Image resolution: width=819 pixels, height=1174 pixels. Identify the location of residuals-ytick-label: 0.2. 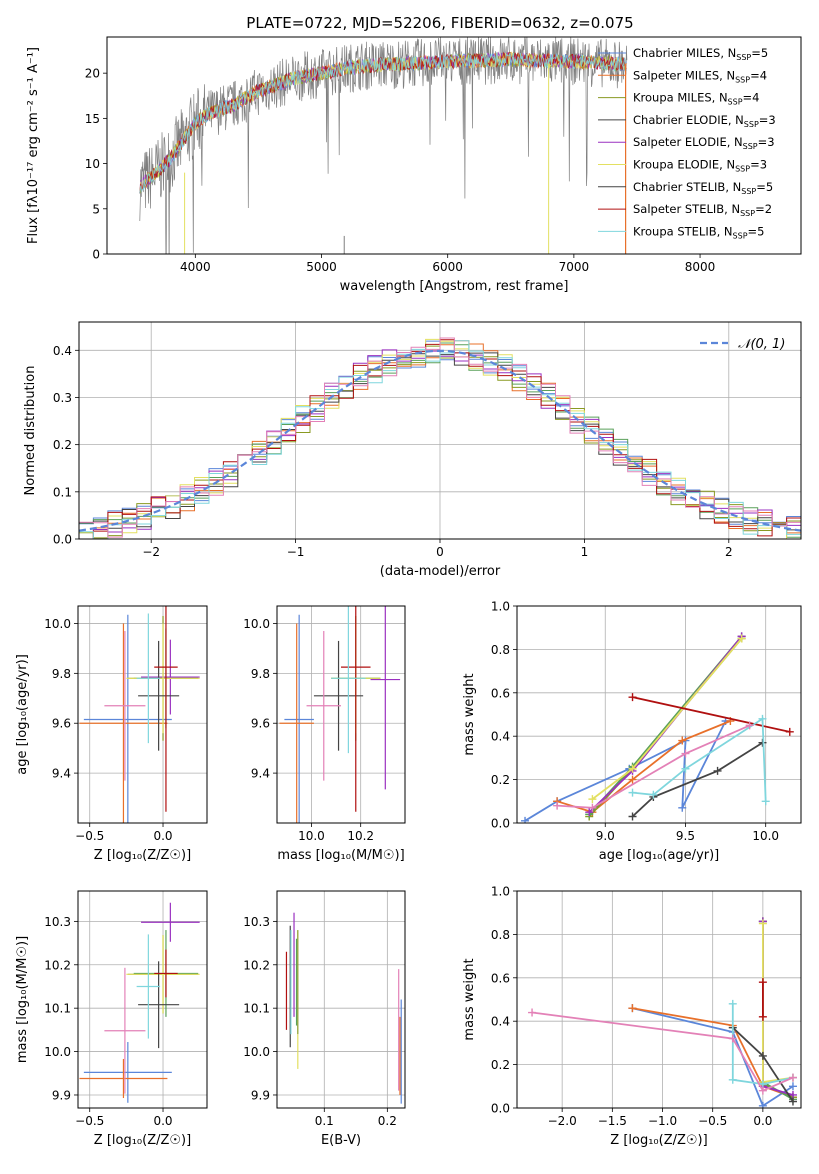
(62, 445).